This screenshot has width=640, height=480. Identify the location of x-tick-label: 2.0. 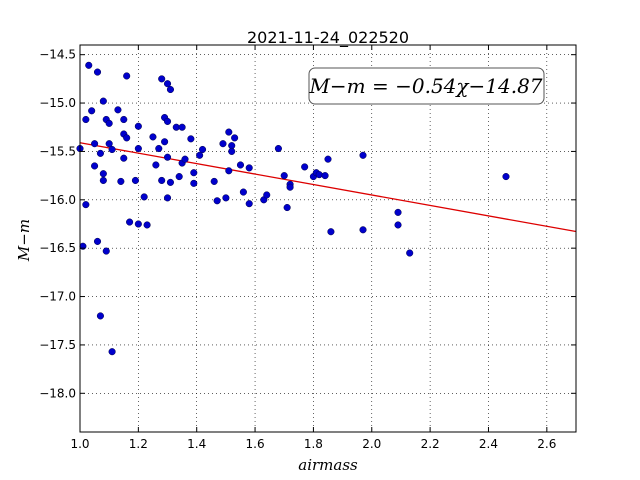
(371, 444).